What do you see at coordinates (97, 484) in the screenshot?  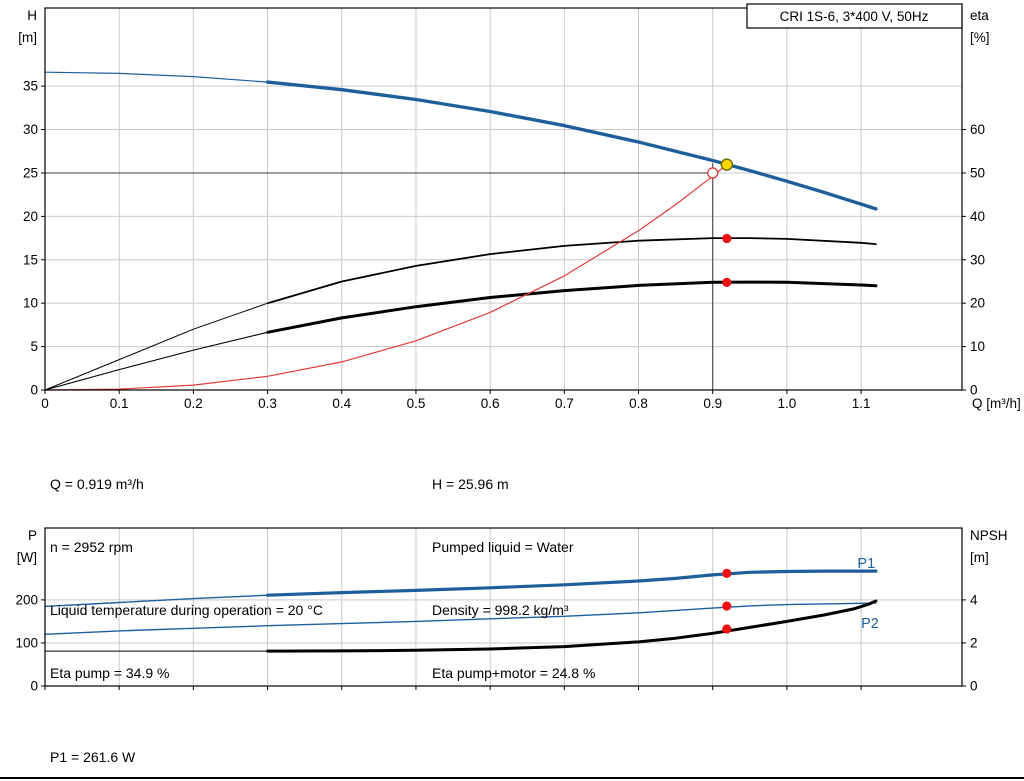 I see `info-flow: Q = 0.919 m³/h` at bounding box center [97, 484].